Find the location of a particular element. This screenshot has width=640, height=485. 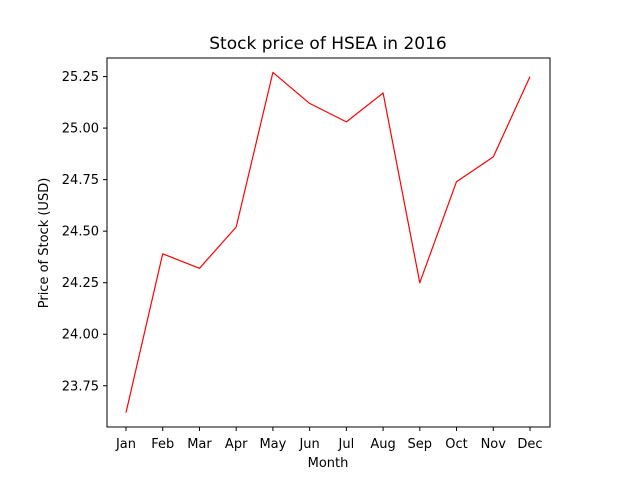

x-tick-label: Aug is located at coordinates (382, 444).